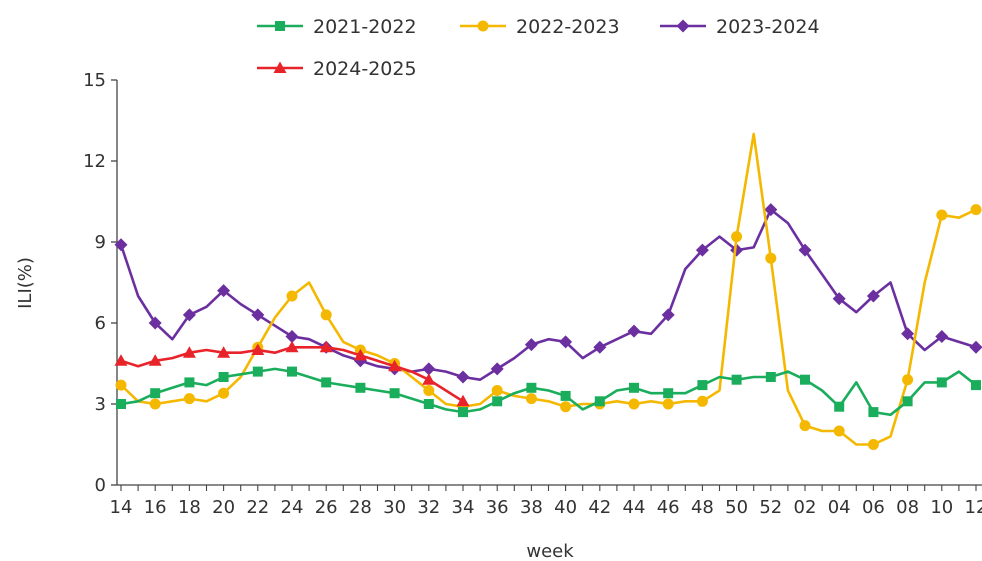  What do you see at coordinates (668, 507) in the screenshot?
I see `x-tick-label: 46` at bounding box center [668, 507].